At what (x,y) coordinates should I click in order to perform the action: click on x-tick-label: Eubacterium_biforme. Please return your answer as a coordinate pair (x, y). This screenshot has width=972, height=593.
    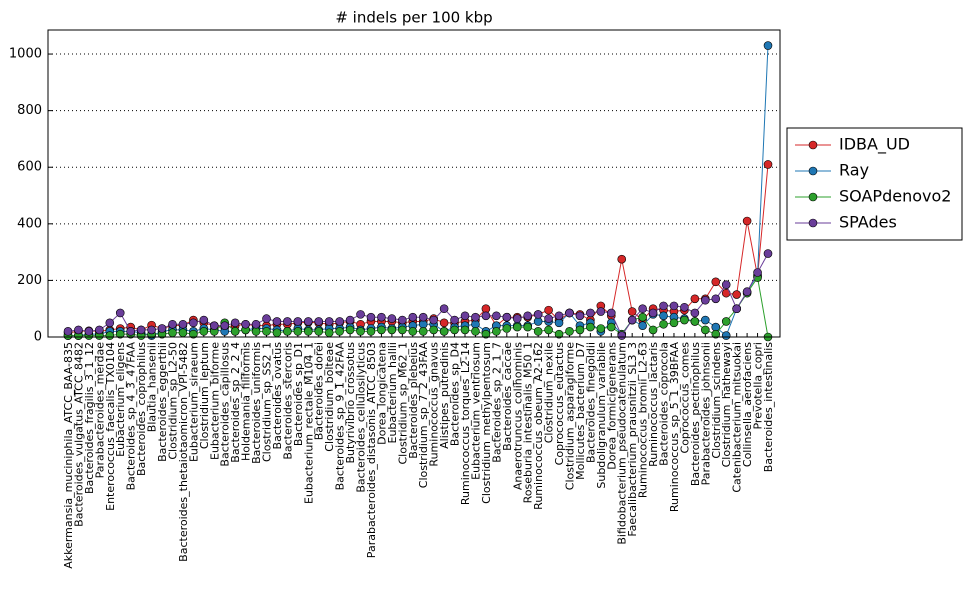
    Looking at the image, I should click on (214, 401).